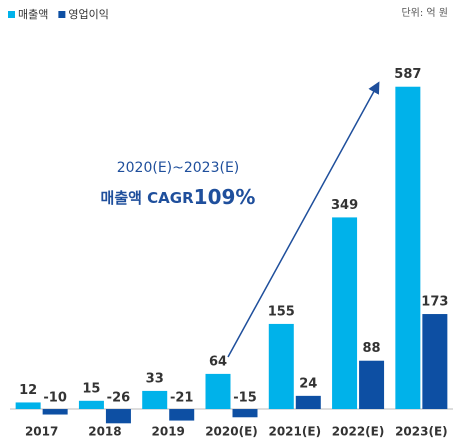 Image resolution: width=453 pixels, height=441 pixels. Describe the element at coordinates (434, 302) in the screenshot. I see `value-label: 173` at that location.